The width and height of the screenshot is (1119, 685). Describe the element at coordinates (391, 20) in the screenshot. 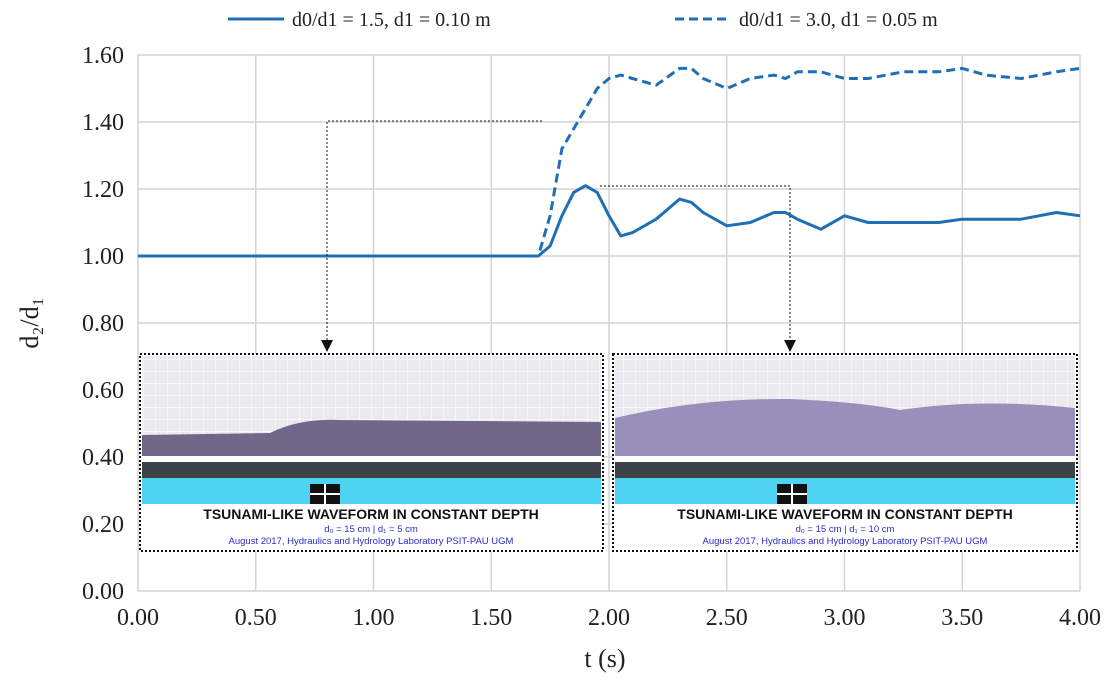

I see `legend-label: d0/d1 = 1.5, d1 = 0.10 m` at that location.